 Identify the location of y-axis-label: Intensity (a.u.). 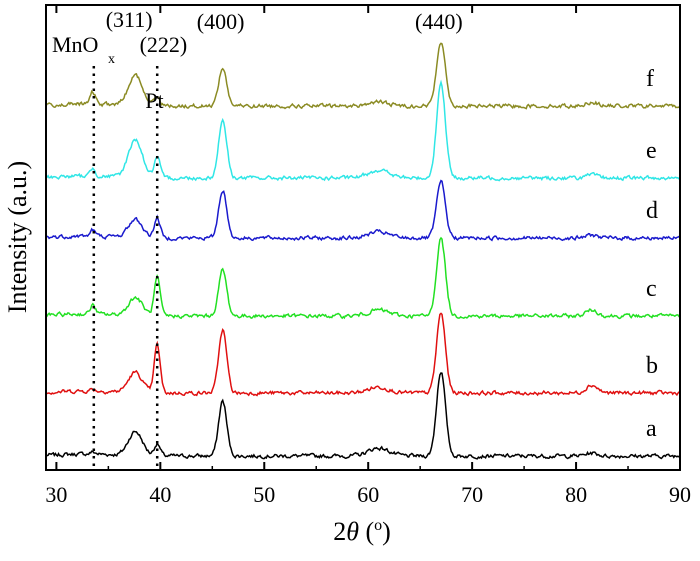
(17, 237).